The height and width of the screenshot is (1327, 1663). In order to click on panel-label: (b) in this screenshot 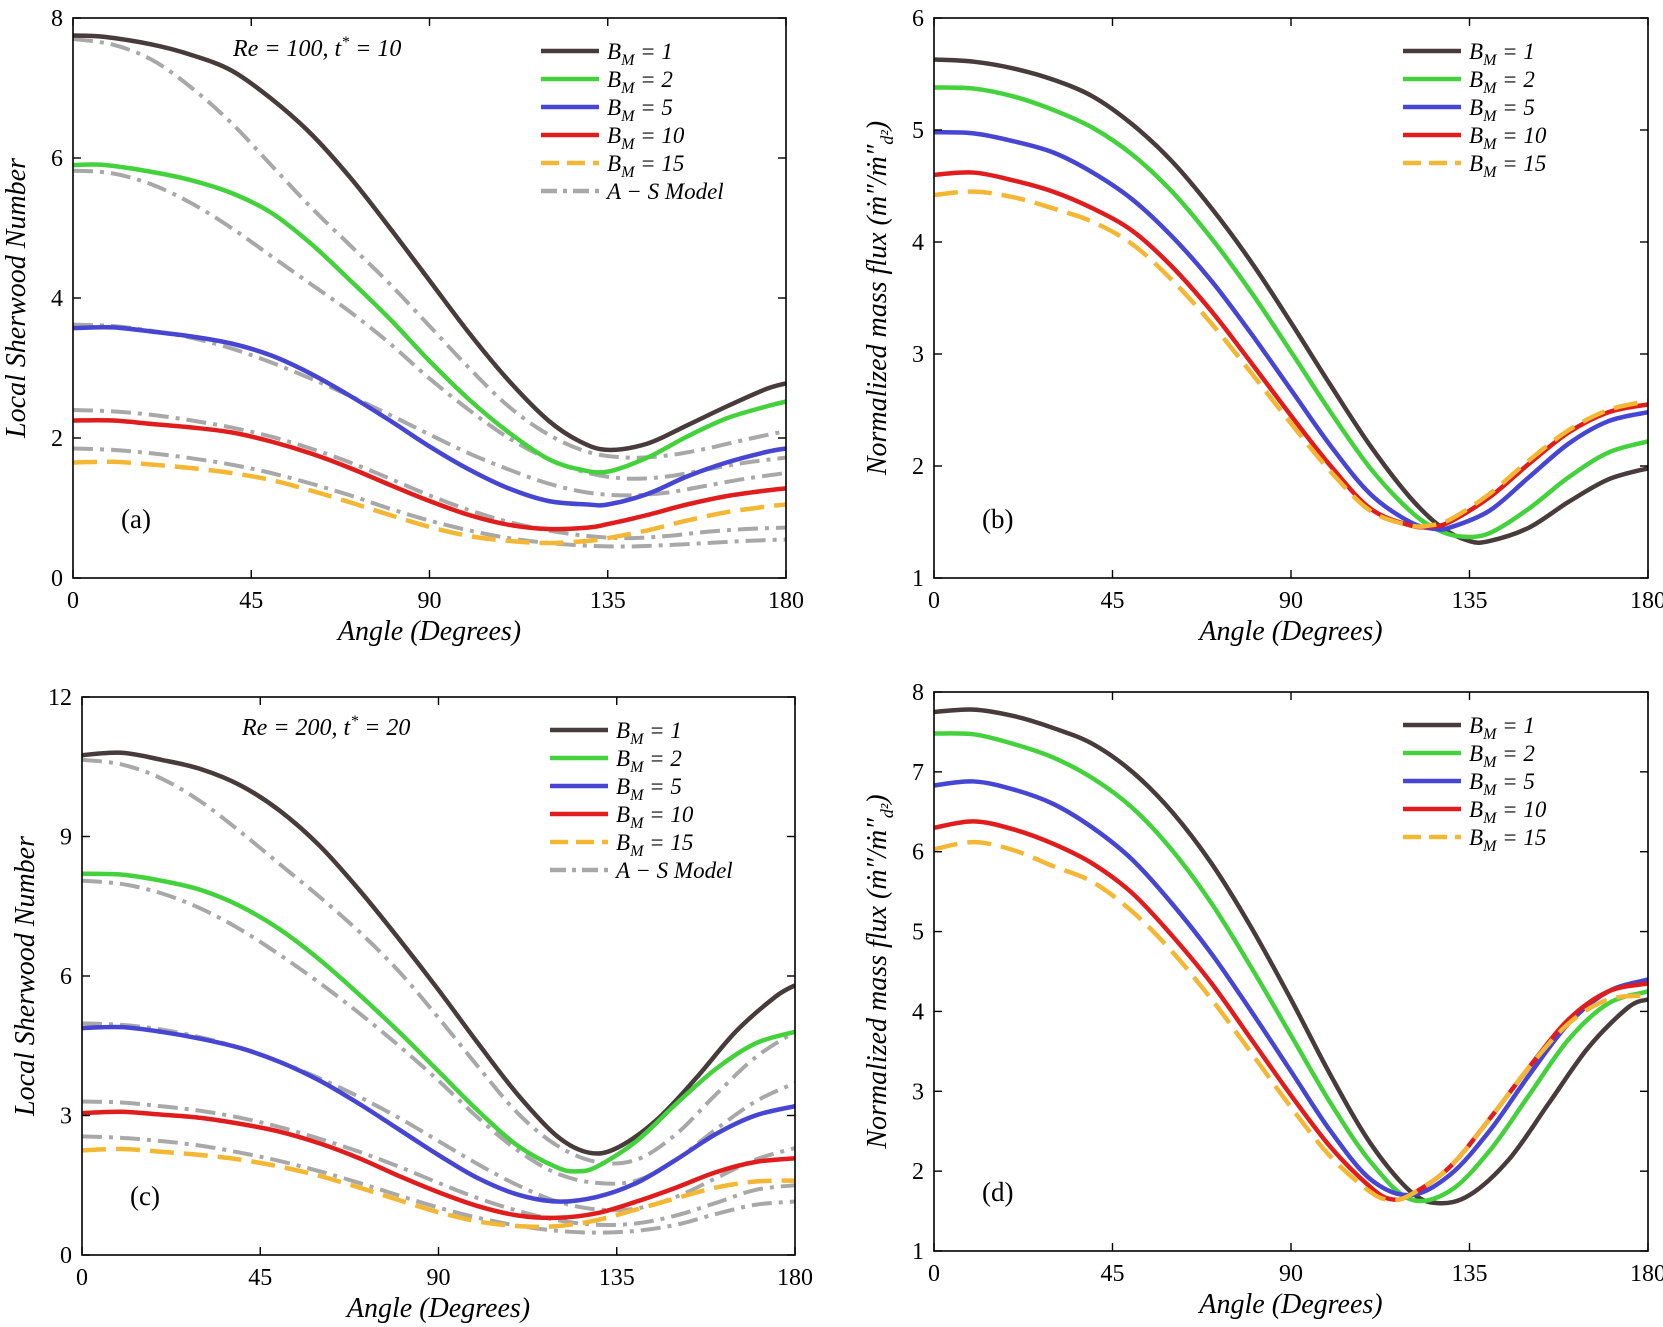, I will do `click(997, 519)`.